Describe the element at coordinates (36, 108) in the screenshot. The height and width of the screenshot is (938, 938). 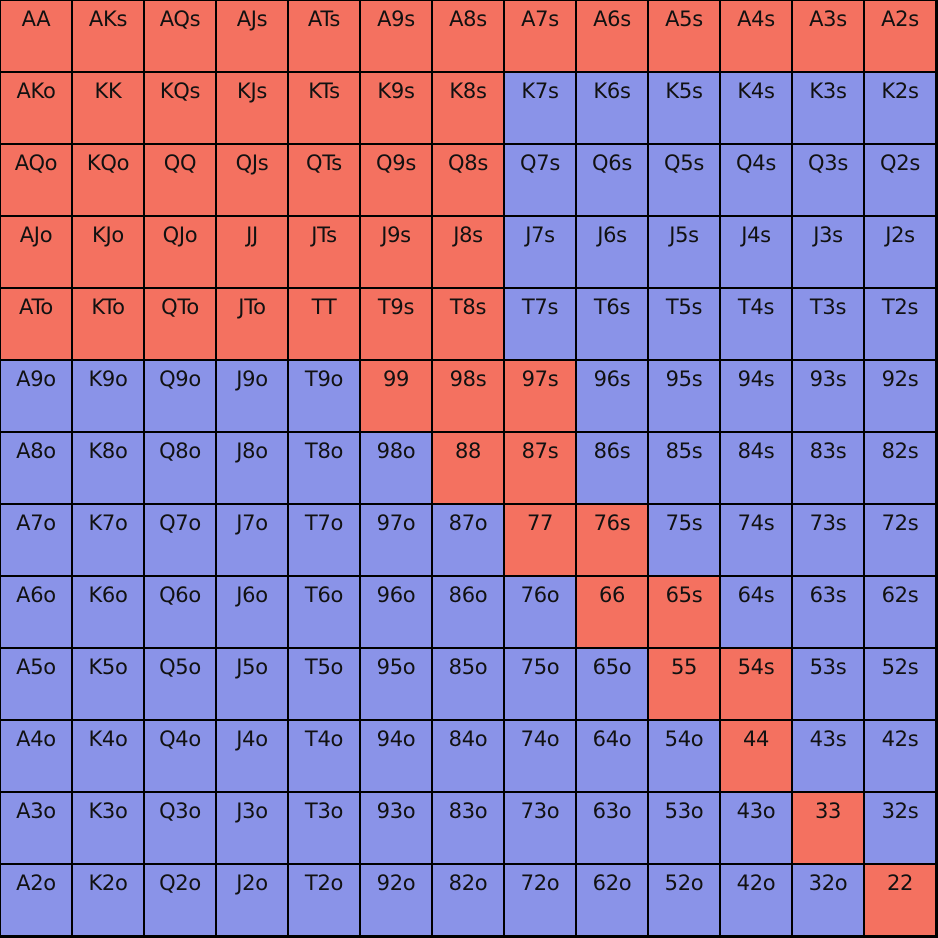
I see `hand-cell-offsuit: AKo` at that location.